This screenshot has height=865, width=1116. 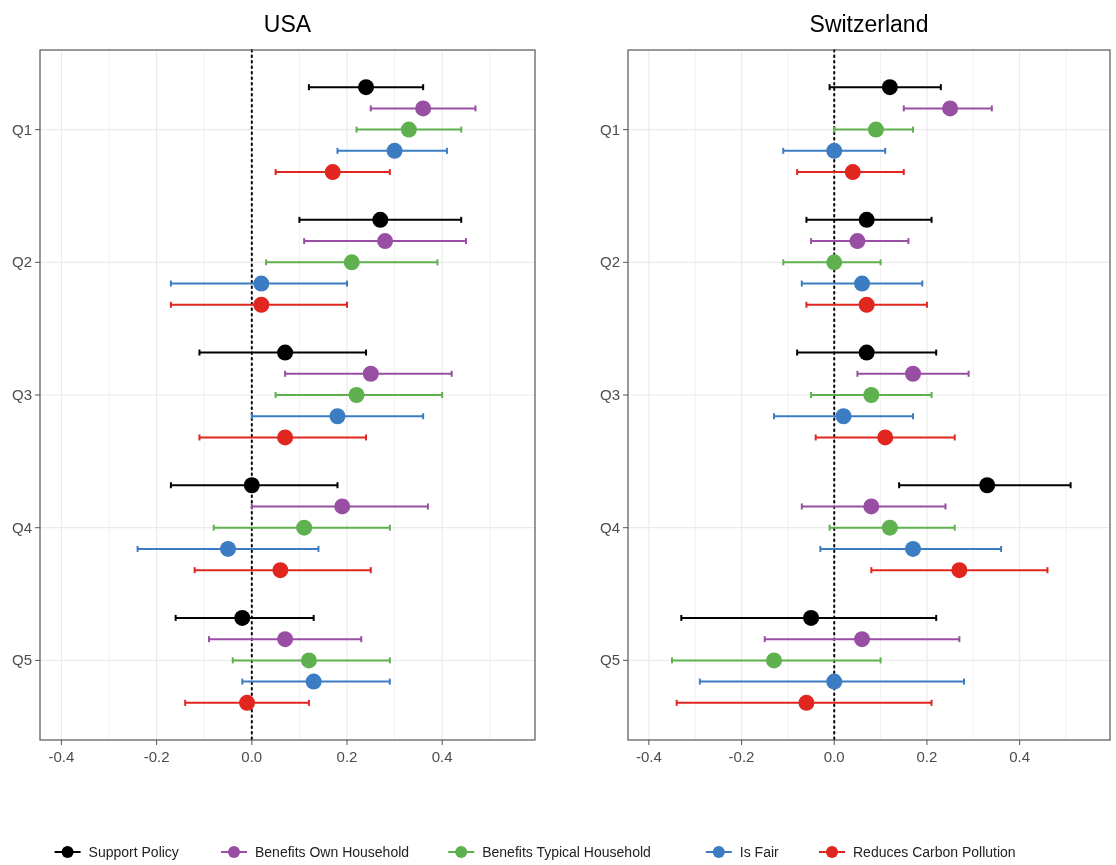 What do you see at coordinates (287, 24) in the screenshot?
I see `chart-title: USA` at bounding box center [287, 24].